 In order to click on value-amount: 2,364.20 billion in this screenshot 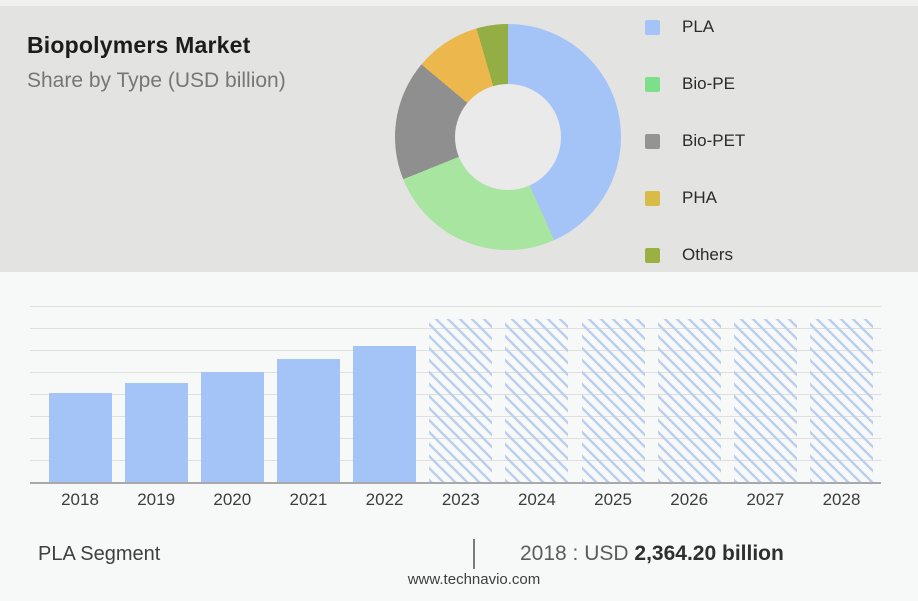, I will do `click(709, 553)`.